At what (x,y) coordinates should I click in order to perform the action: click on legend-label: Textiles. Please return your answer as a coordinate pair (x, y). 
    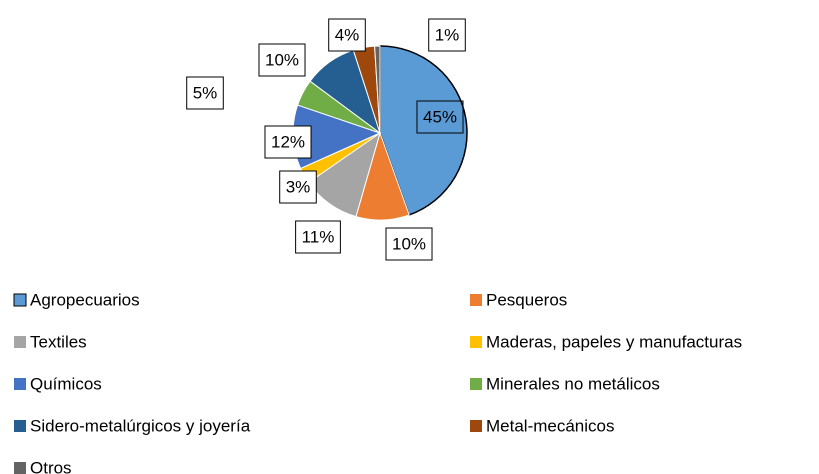
    Looking at the image, I should click on (58, 341).